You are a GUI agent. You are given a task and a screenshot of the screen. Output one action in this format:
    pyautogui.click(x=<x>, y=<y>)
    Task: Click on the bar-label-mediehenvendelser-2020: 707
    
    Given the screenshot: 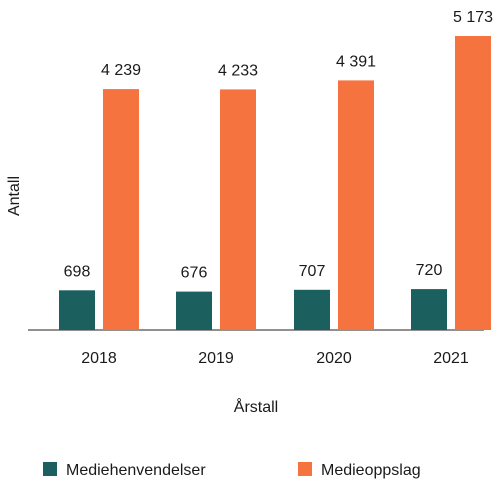 What is the action you would take?
    pyautogui.click(x=312, y=271)
    